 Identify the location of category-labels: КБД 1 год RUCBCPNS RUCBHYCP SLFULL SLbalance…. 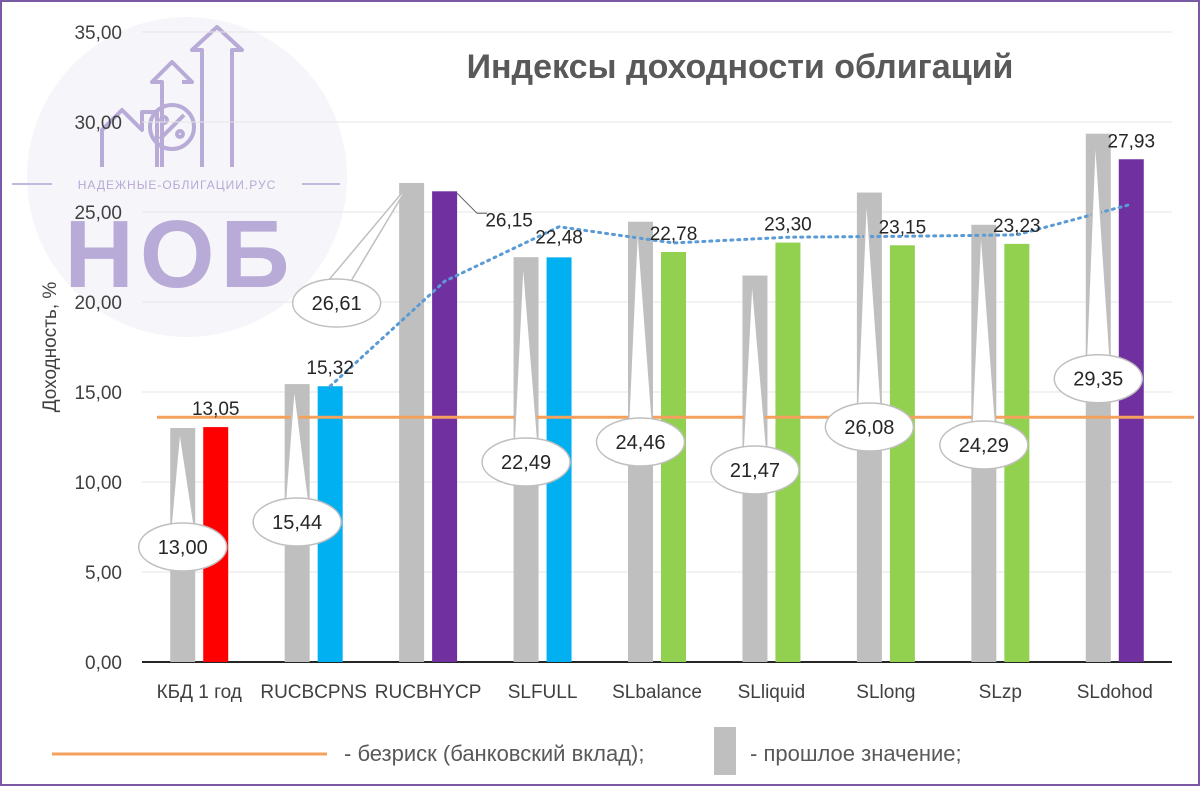
(655, 692).